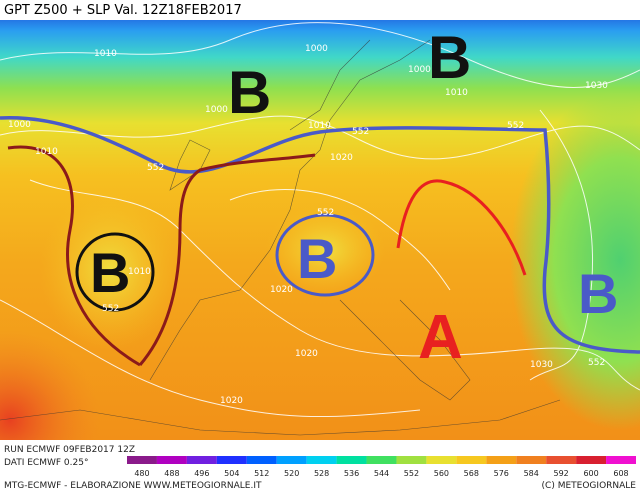 The height and width of the screenshot is (493, 640). I want to click on title: GPT Z500 + SLP Val. 12Z18FEB2017, so click(123, 10).